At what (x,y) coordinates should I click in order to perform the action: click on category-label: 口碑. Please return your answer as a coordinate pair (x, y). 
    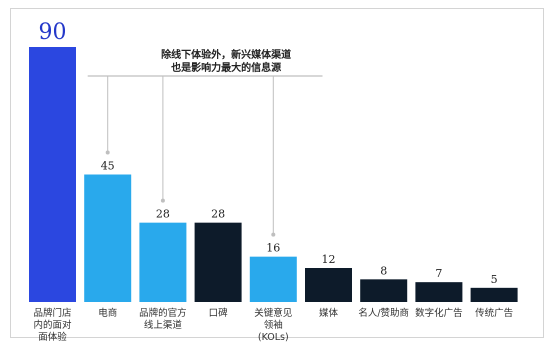
    Looking at the image, I should click on (219, 313).